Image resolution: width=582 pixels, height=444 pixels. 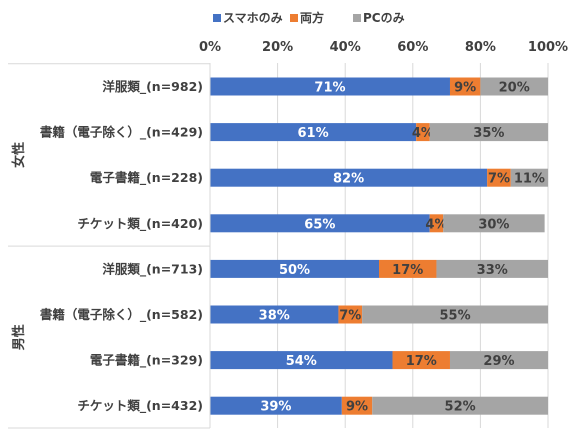 I want to click on group-label: 女性, so click(x=19, y=155).